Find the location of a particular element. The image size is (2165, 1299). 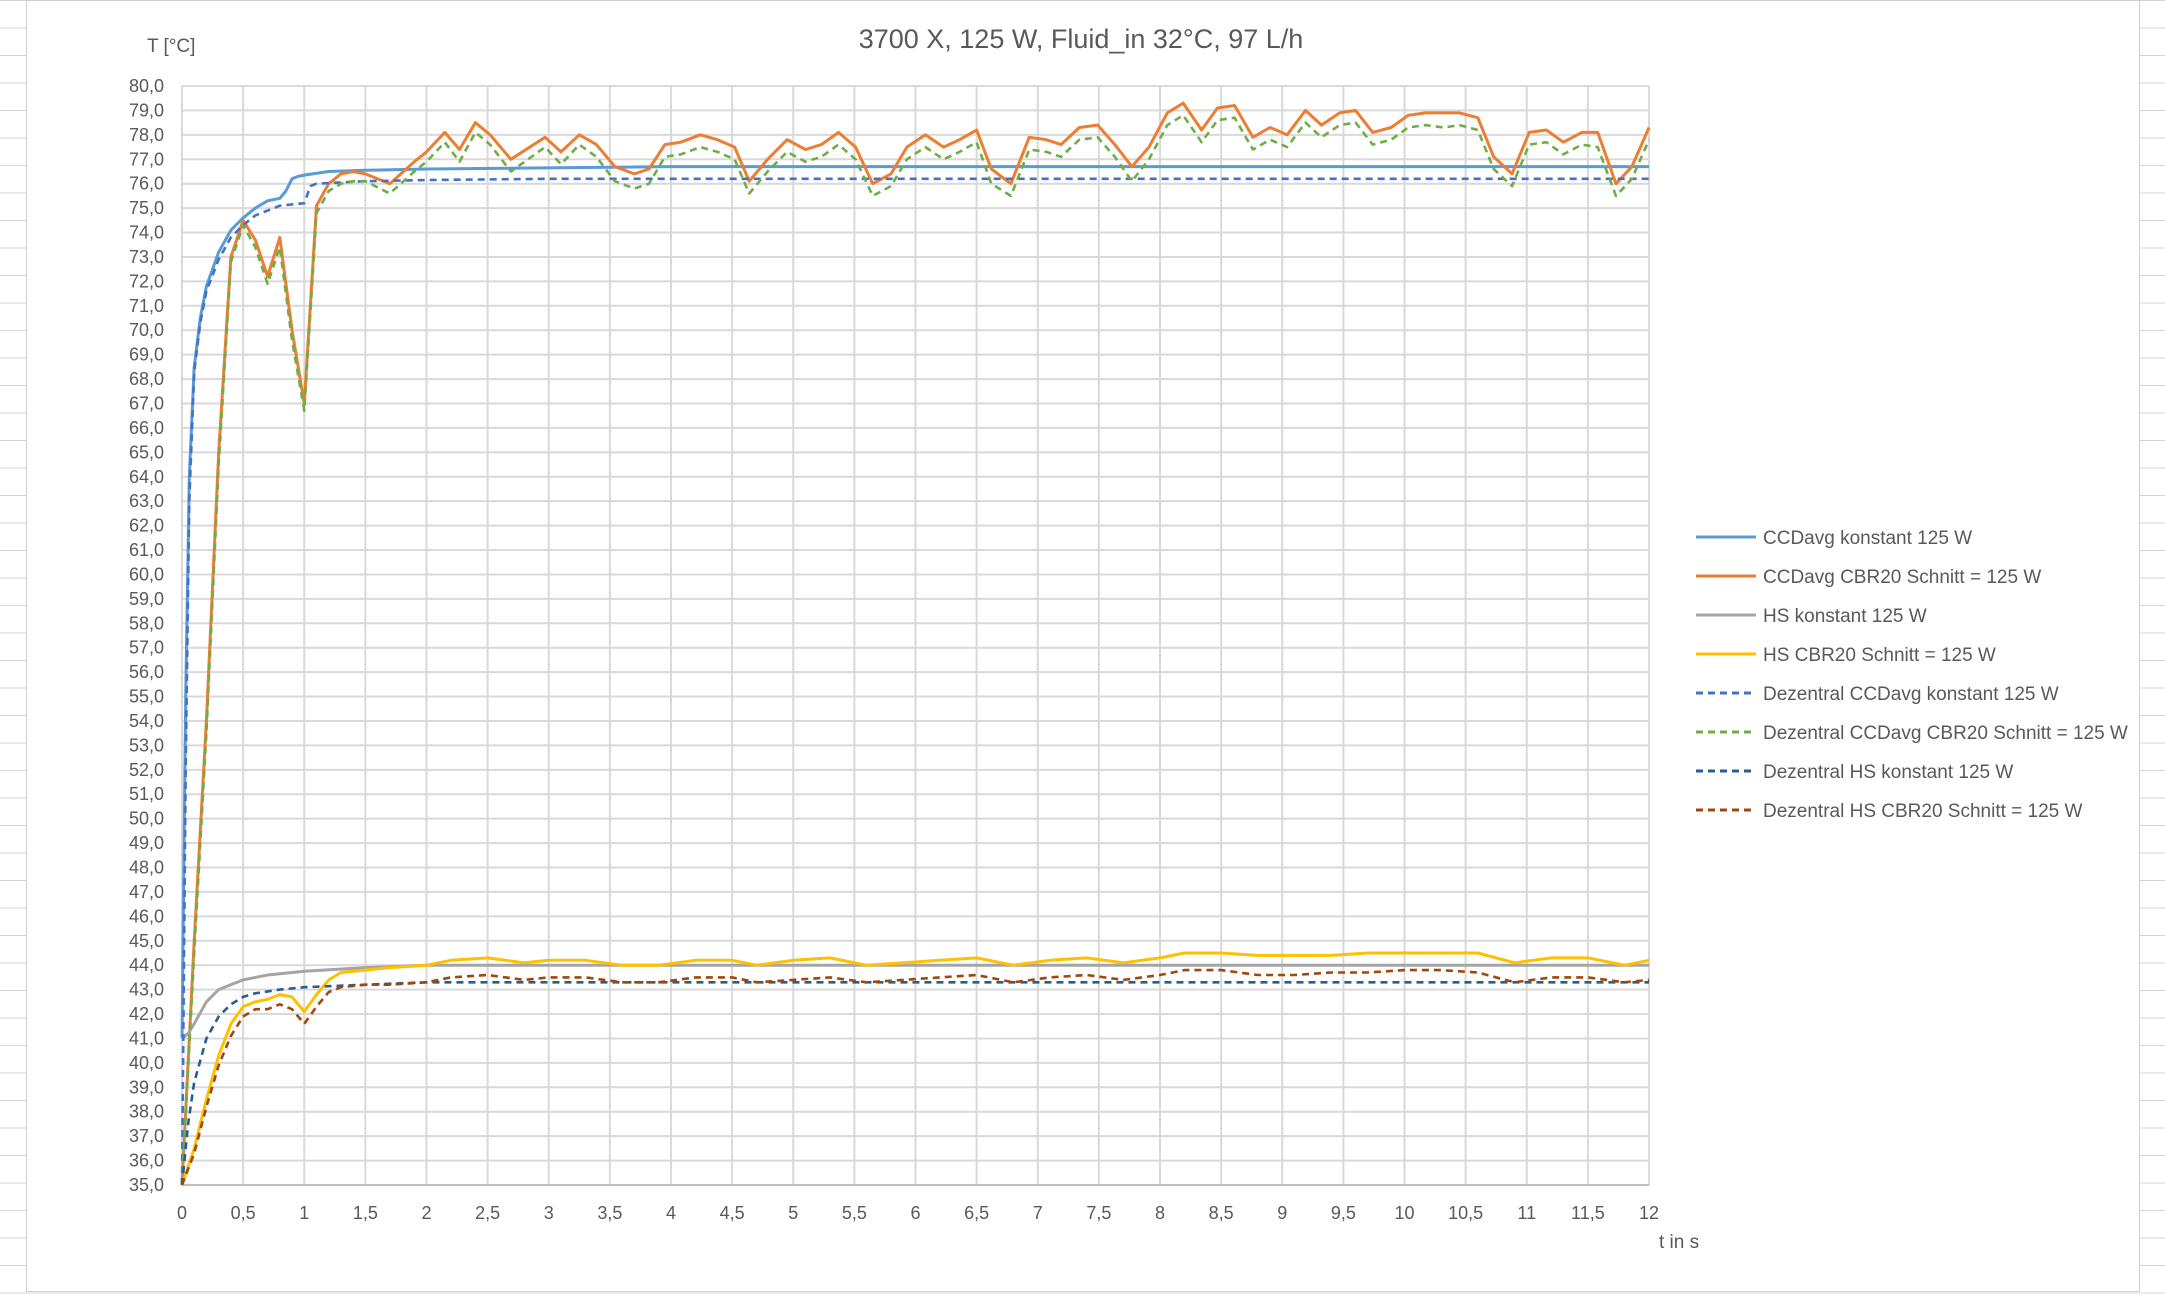

x-tick-label: 6 is located at coordinates (915, 1213).